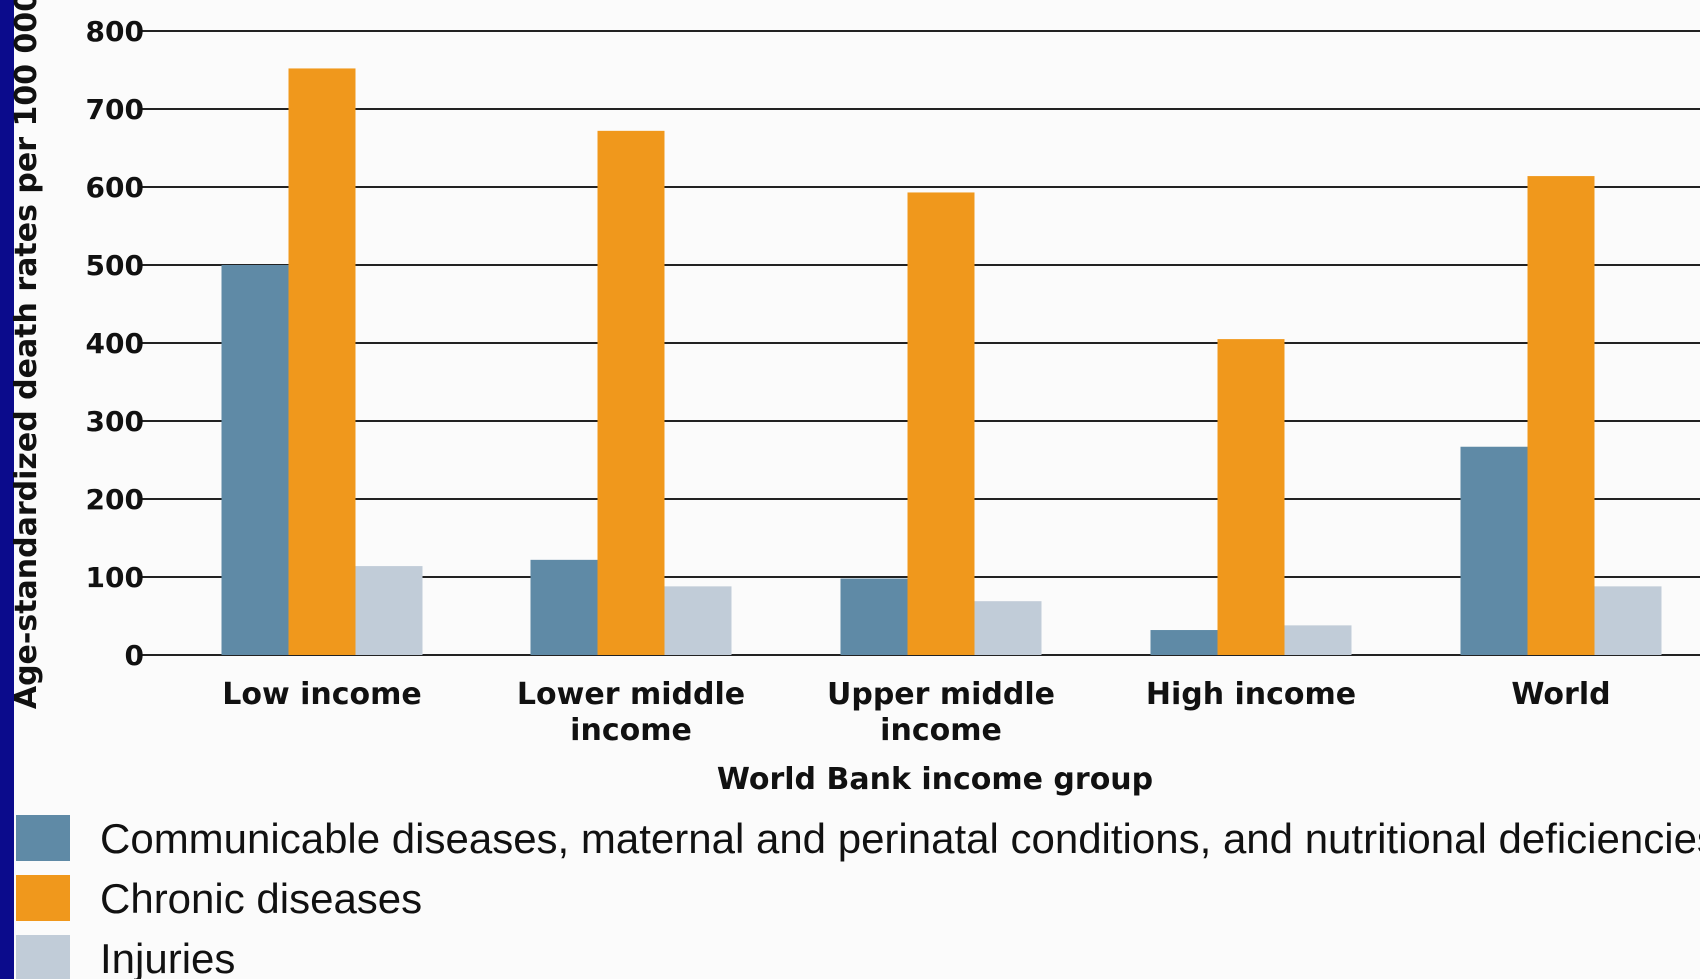 The width and height of the screenshot is (1700, 979). Describe the element at coordinates (26, 354) in the screenshot. I see `y-axis-title: Age-standardized death rates per 100 000` at that location.